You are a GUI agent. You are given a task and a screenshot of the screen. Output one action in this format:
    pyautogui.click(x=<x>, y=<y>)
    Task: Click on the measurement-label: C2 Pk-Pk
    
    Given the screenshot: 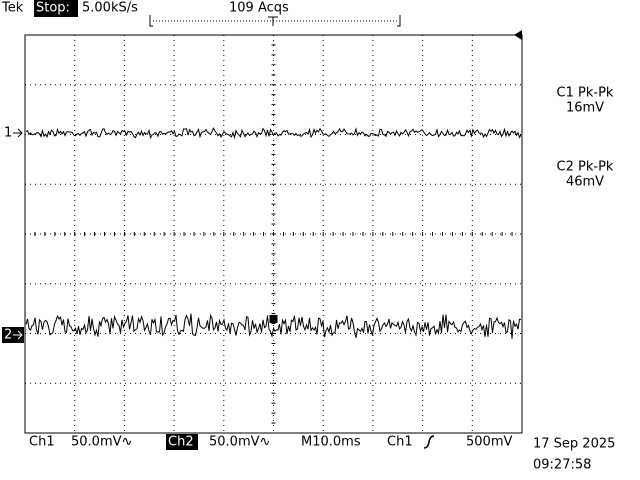 What is the action you would take?
    pyautogui.click(x=585, y=167)
    